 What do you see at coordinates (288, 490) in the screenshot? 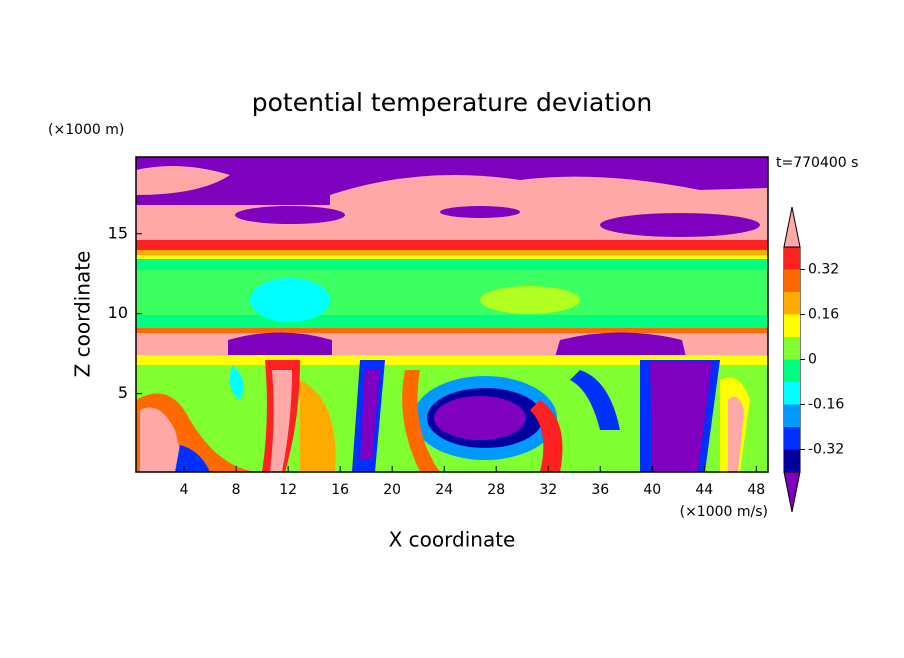
I see `x-tick-label: 12` at bounding box center [288, 490].